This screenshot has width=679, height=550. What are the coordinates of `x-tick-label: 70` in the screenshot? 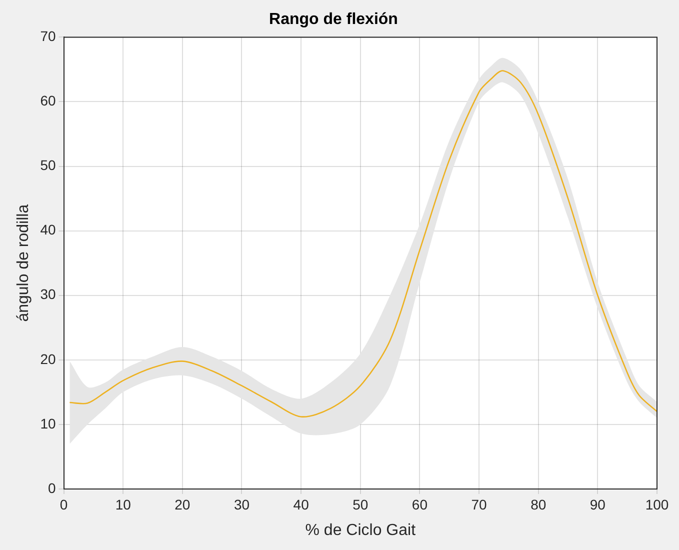 It's located at (479, 504).